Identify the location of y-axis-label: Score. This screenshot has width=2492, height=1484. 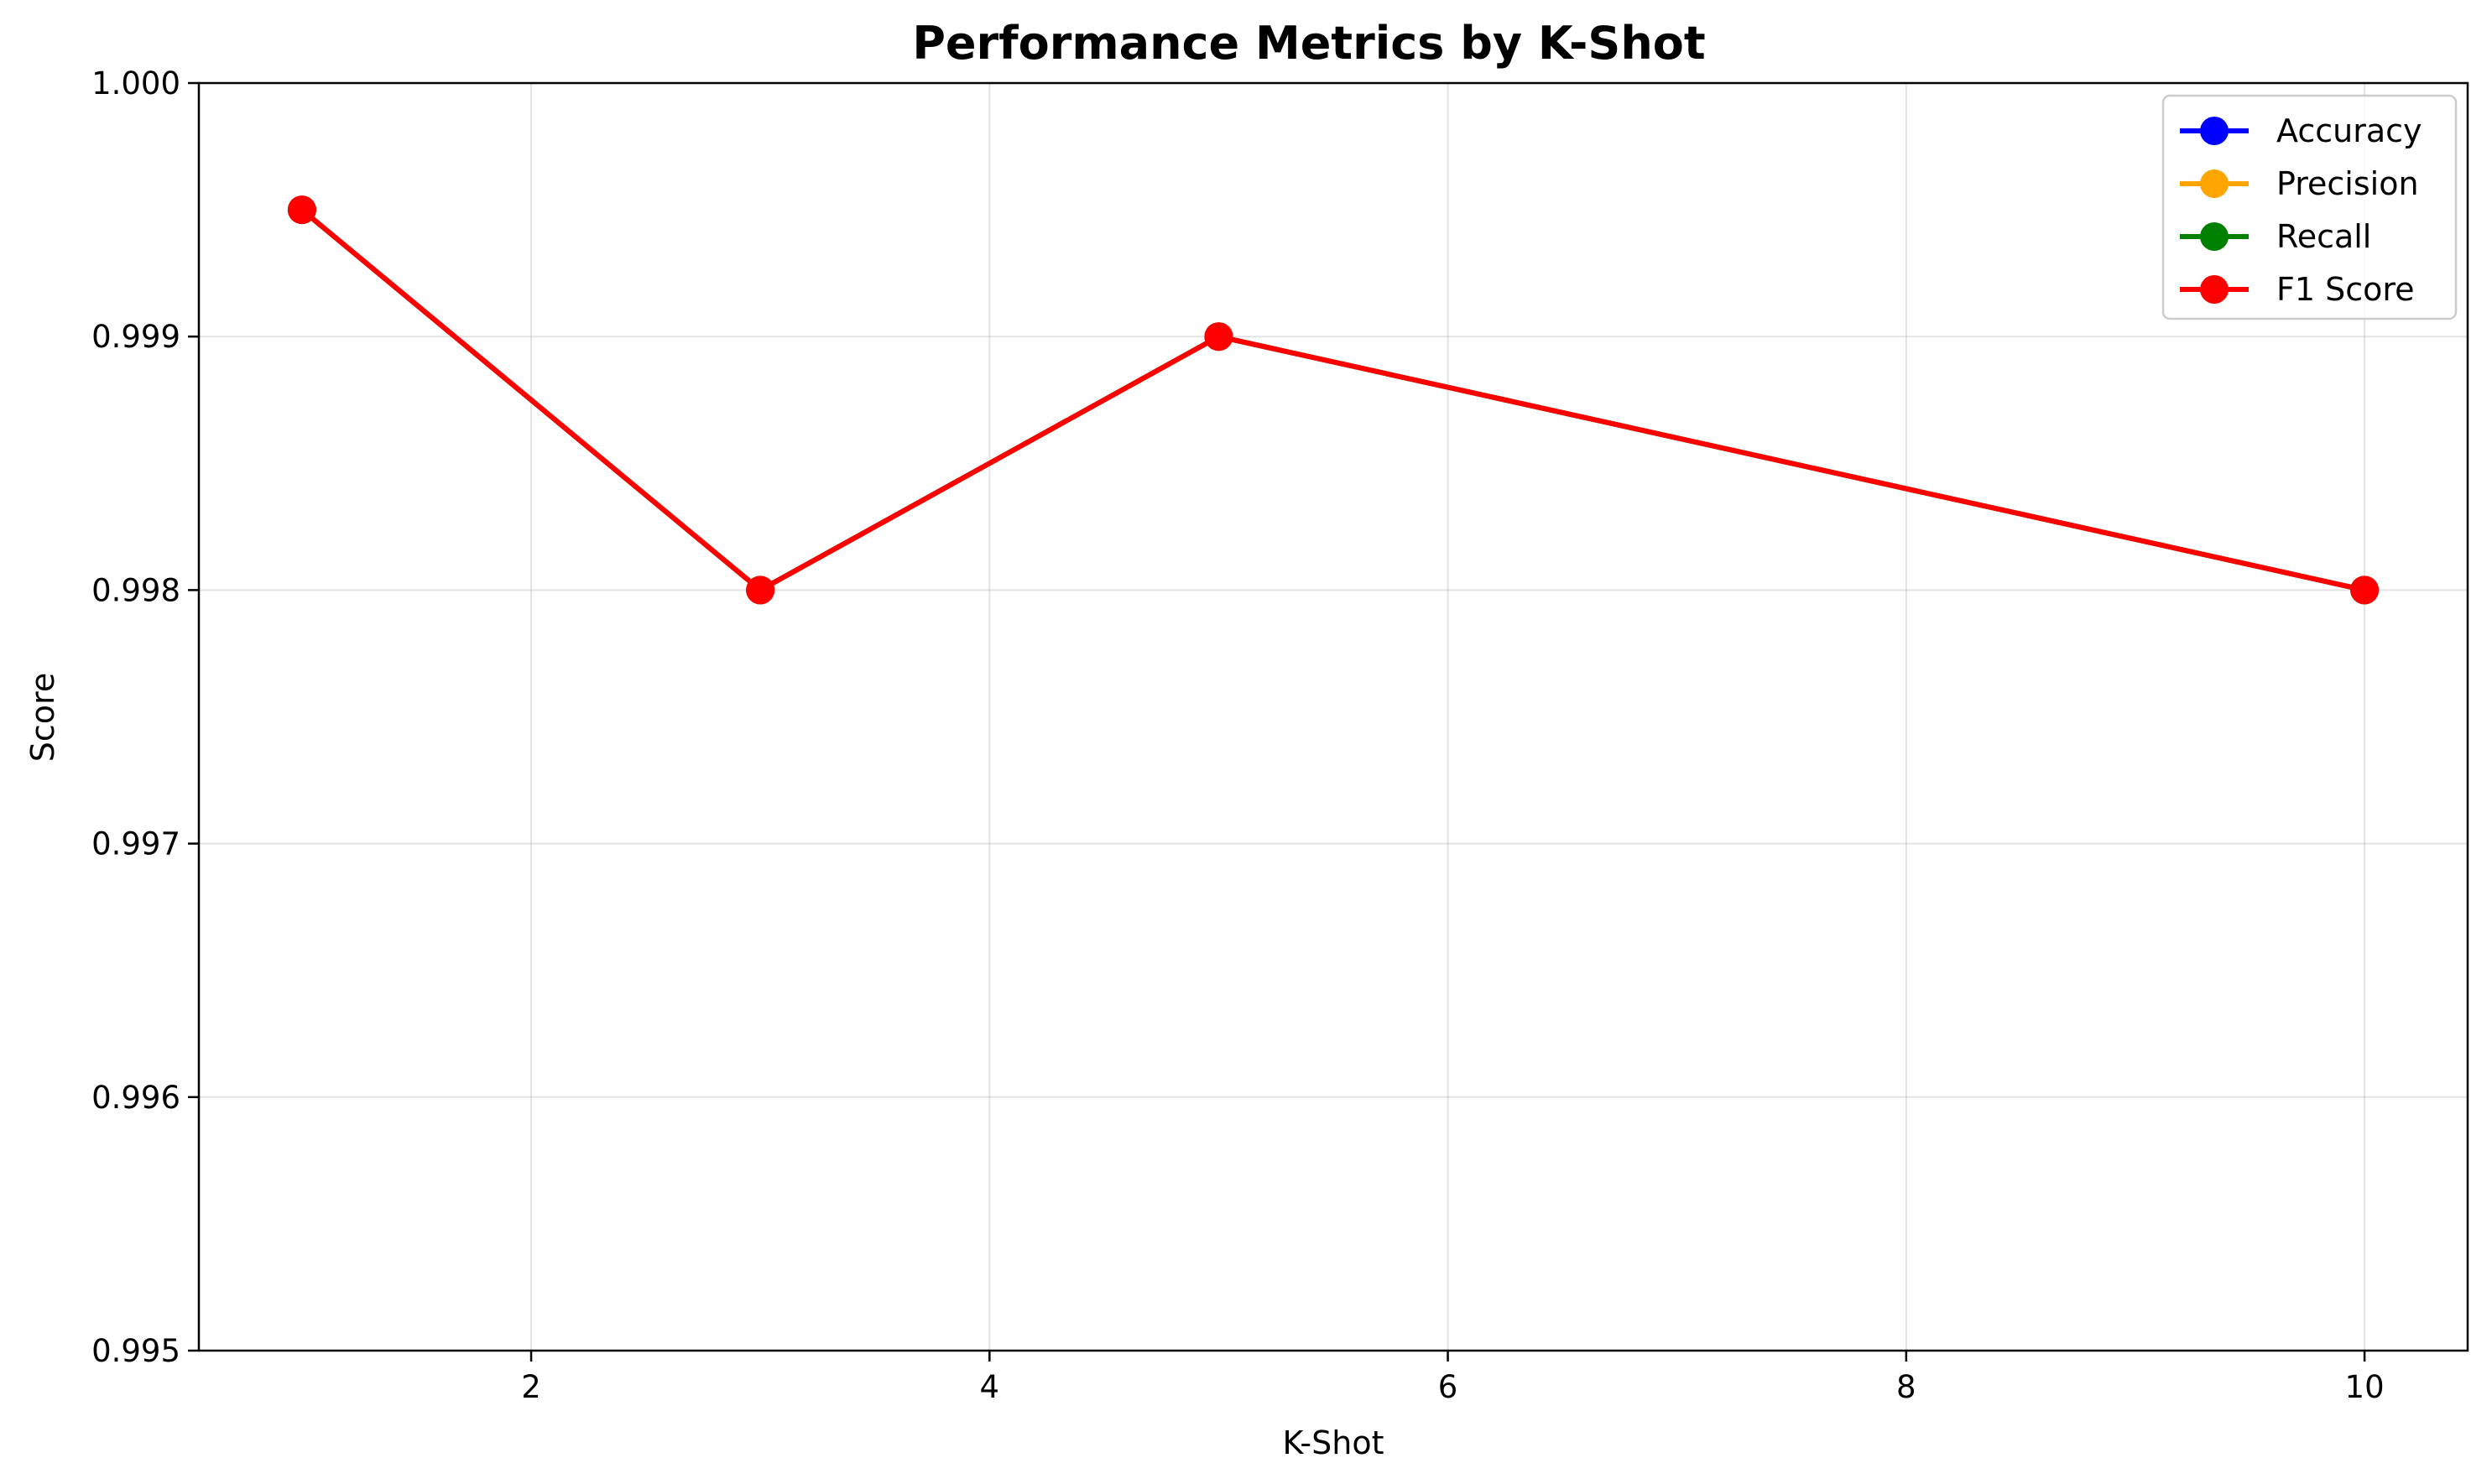
(42, 717).